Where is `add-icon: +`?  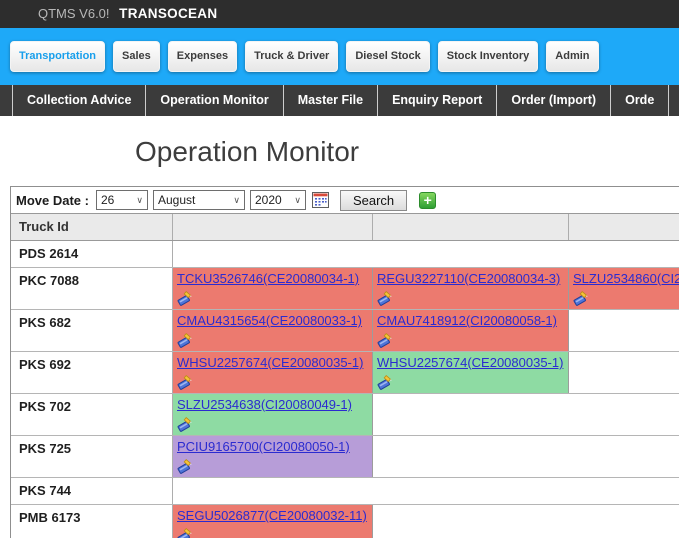
add-icon: + is located at coordinates (428, 200).